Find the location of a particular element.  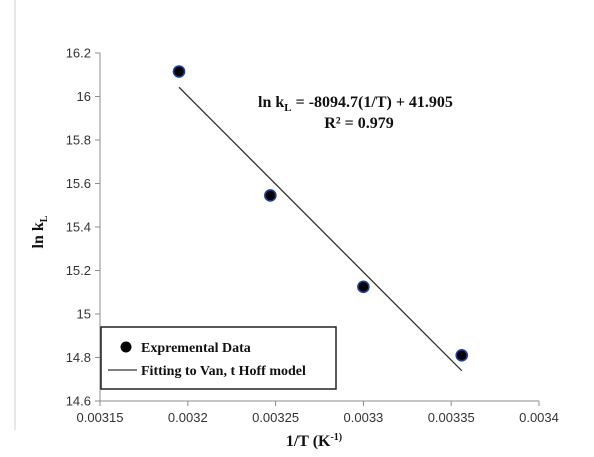

x-axis-title-superscript: -1) is located at coordinates (336, 437).